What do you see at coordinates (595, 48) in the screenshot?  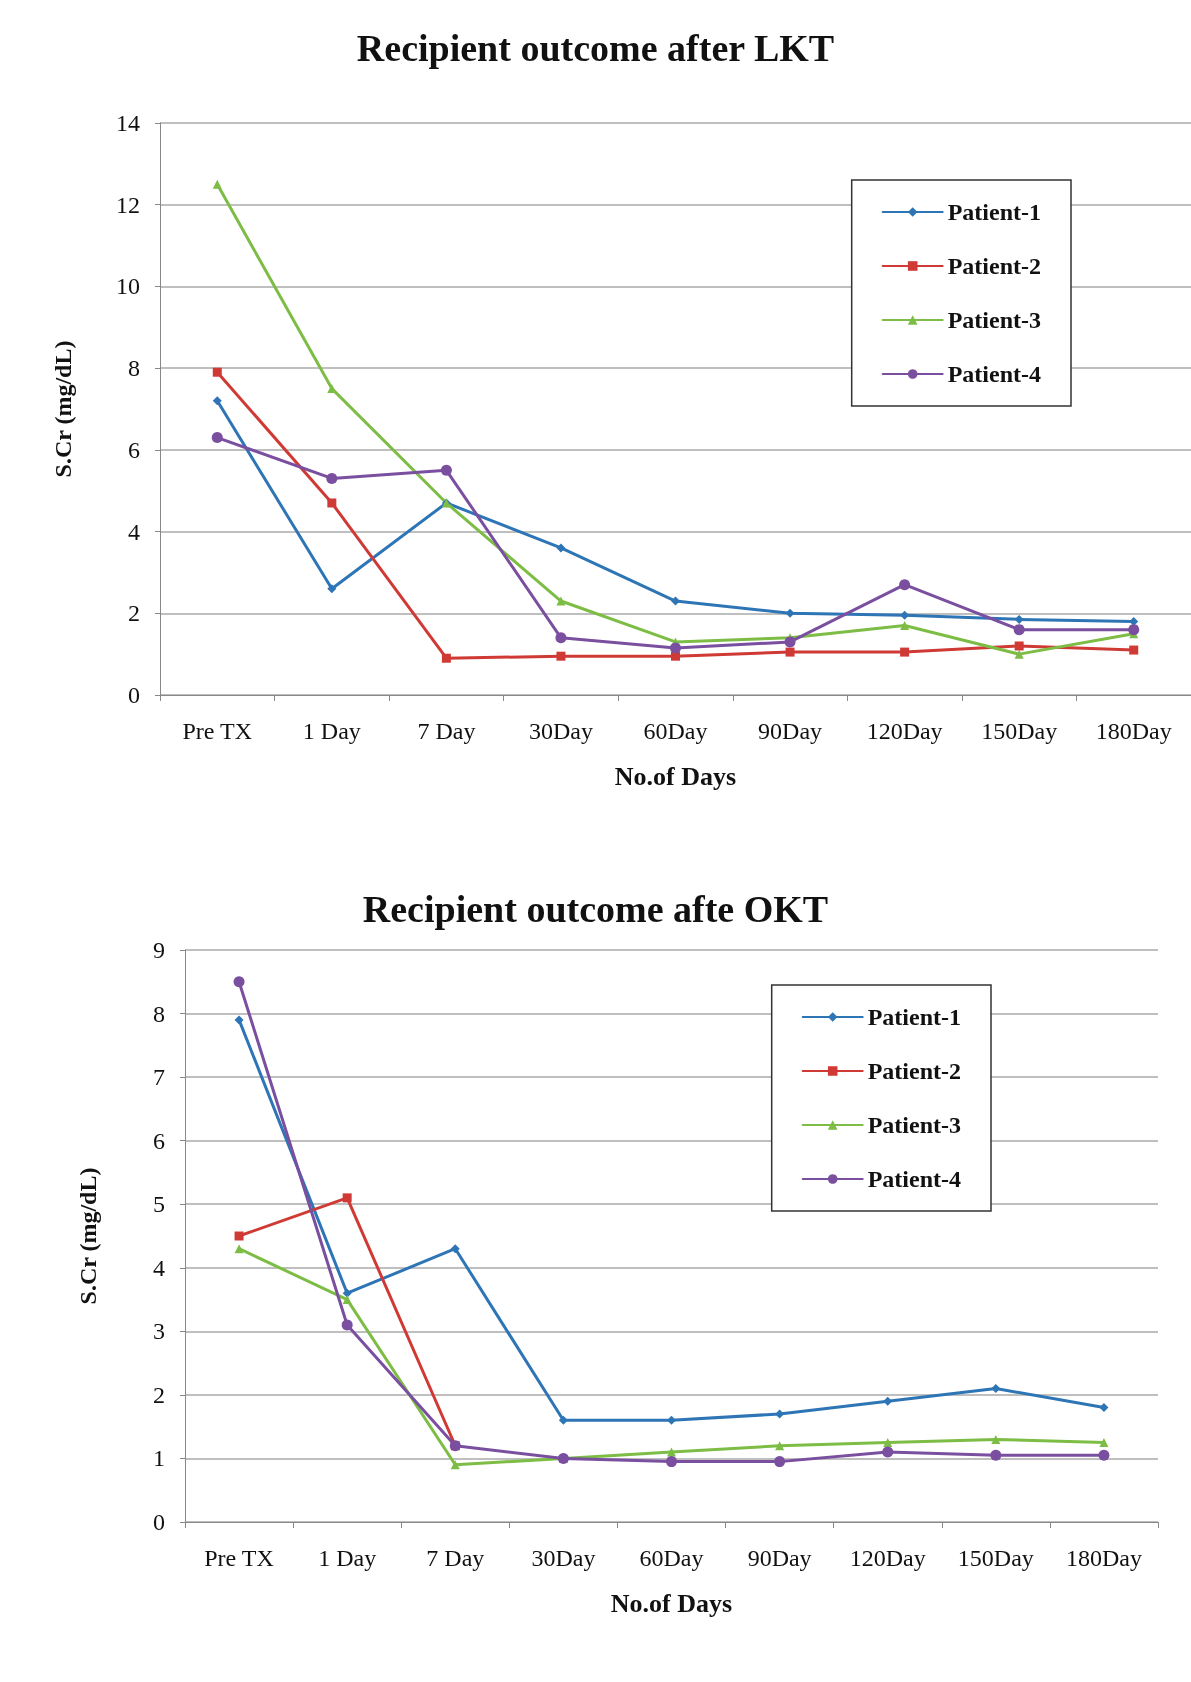 I see `chart-title: Recipient outcome after LKT` at bounding box center [595, 48].